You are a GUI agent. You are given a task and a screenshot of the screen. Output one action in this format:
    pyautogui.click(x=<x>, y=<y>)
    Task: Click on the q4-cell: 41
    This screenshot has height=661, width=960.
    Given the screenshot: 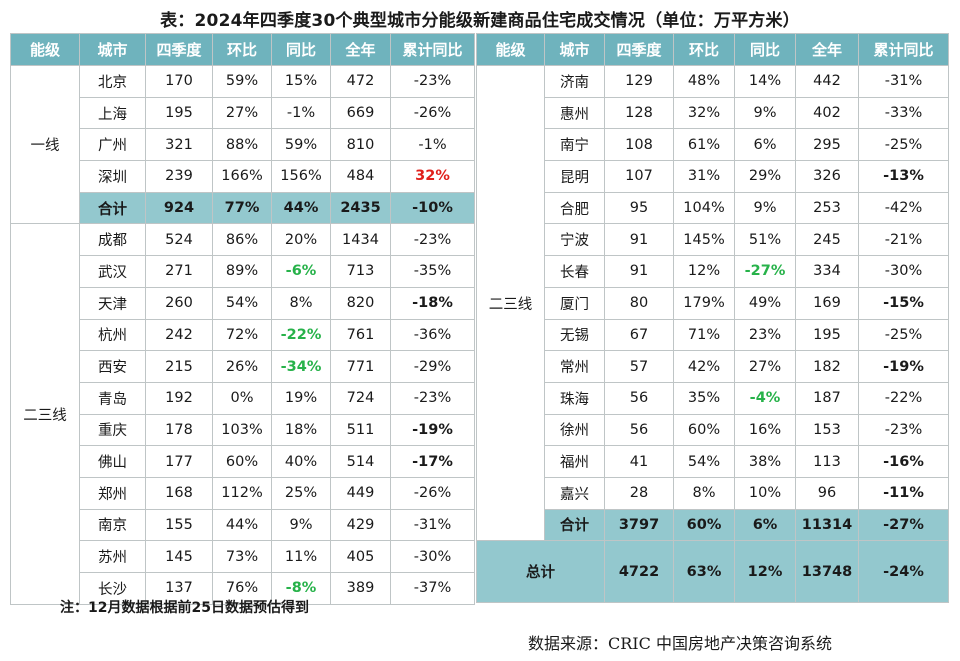 What is the action you would take?
    pyautogui.click(x=639, y=461)
    